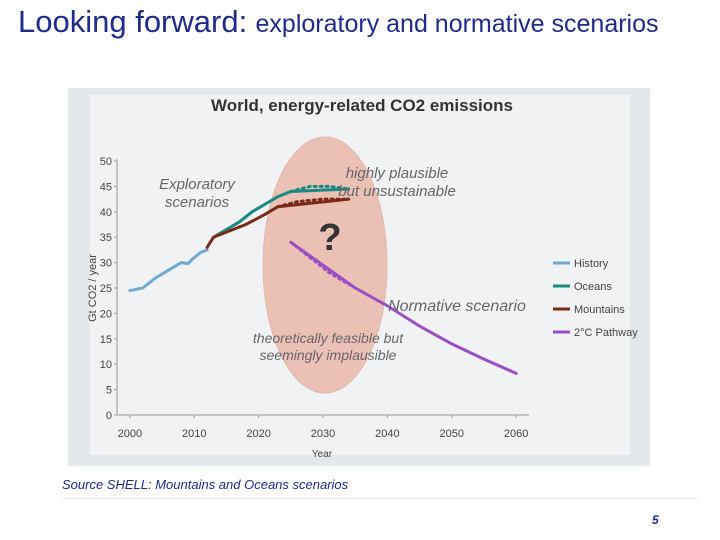 The width and height of the screenshot is (720, 540). I want to click on page-number: 5, so click(655, 520).